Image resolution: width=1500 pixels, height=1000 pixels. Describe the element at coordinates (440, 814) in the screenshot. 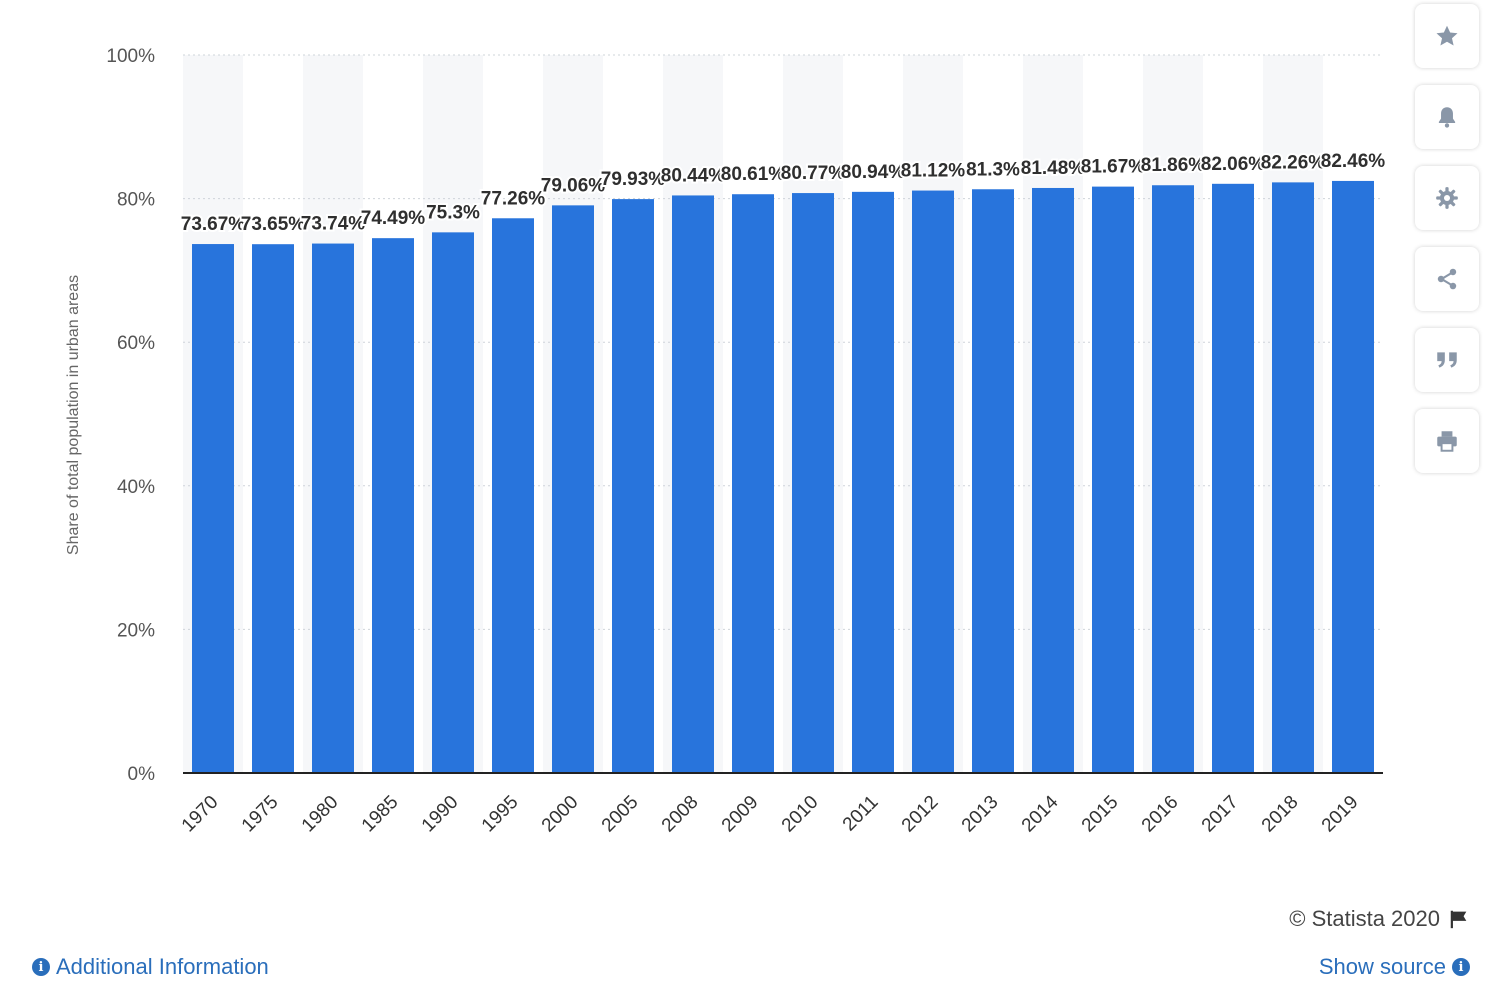

I see `x-tick-label: 1990` at that location.